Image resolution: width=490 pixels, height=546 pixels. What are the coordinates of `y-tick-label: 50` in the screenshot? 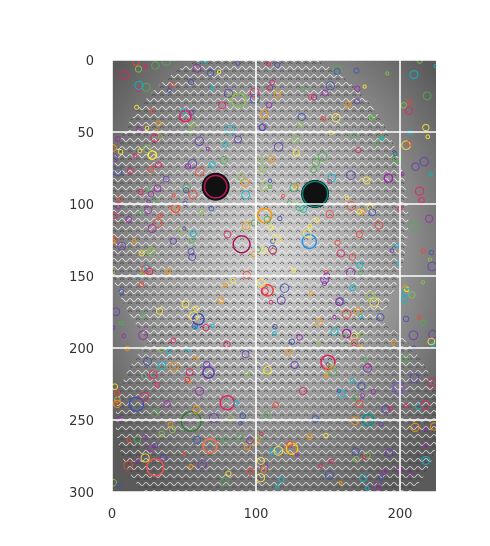 It's located at (85, 133).